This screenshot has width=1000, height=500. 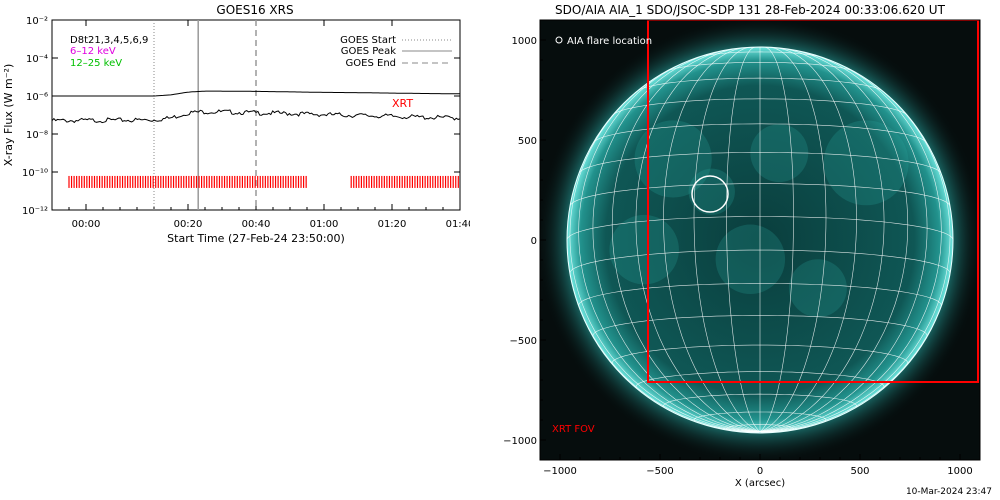 I want to click on x-axis-label: Start Time (27-Feb-24 23:50:00), so click(x=256, y=238).